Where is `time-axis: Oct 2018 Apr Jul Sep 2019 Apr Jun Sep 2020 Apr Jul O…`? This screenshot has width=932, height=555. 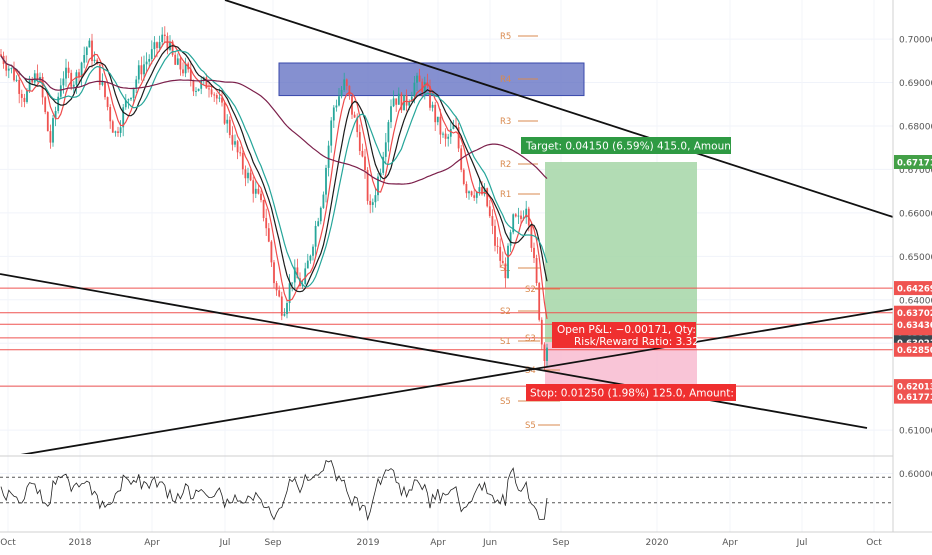
time-axis: Oct 2018 Apr Jul Sep 2019 Apr Jun Sep 2020 Apr Jul O… is located at coordinates (466, 540).